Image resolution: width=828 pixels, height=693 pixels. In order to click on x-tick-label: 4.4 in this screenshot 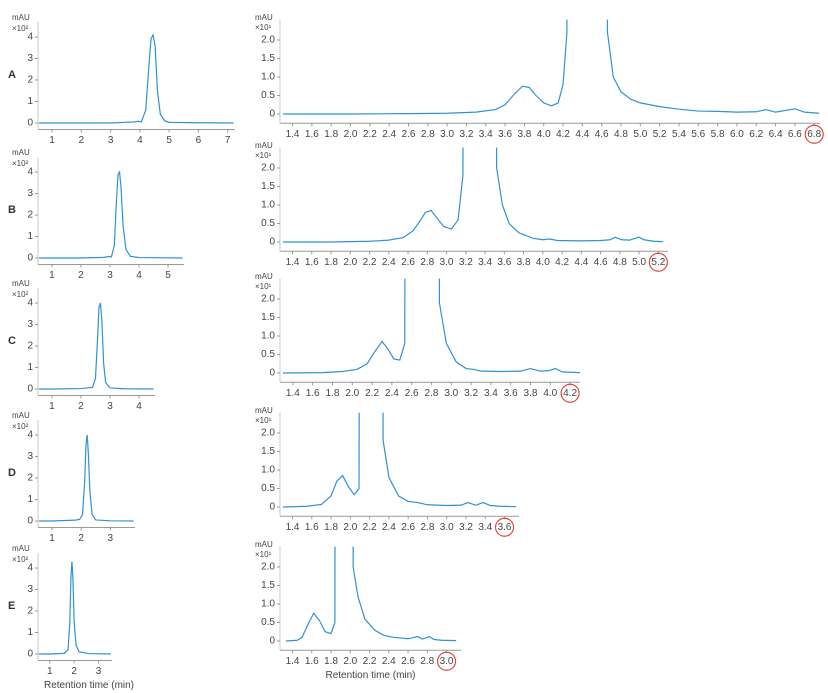, I will do `click(581, 262)`.